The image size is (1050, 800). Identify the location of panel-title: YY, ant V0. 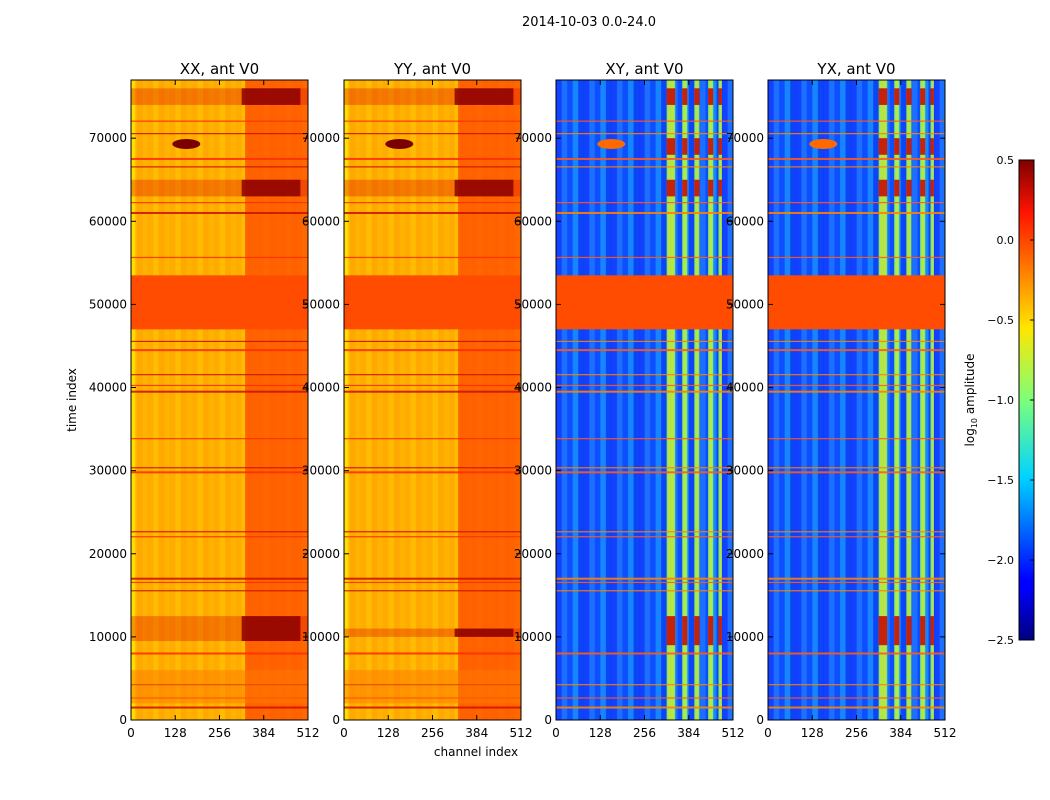
(432, 69).